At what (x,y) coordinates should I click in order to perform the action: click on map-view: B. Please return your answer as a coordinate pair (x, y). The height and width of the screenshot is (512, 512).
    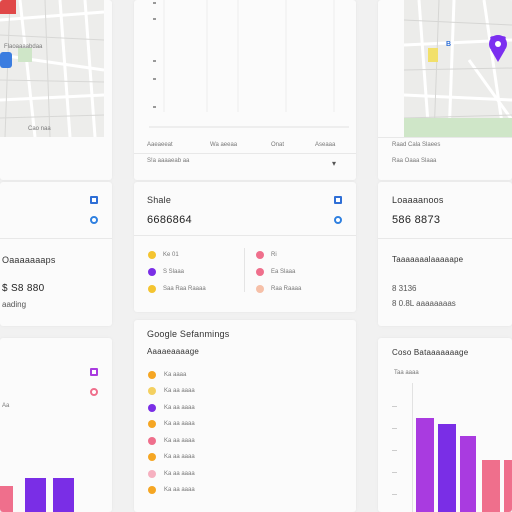
    Looking at the image, I should click on (458, 68).